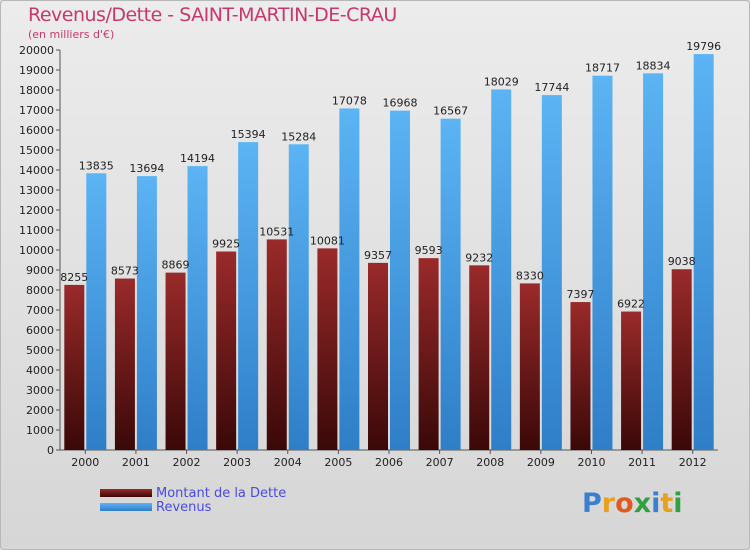  I want to click on y-tick-label: 18000, so click(36, 90).